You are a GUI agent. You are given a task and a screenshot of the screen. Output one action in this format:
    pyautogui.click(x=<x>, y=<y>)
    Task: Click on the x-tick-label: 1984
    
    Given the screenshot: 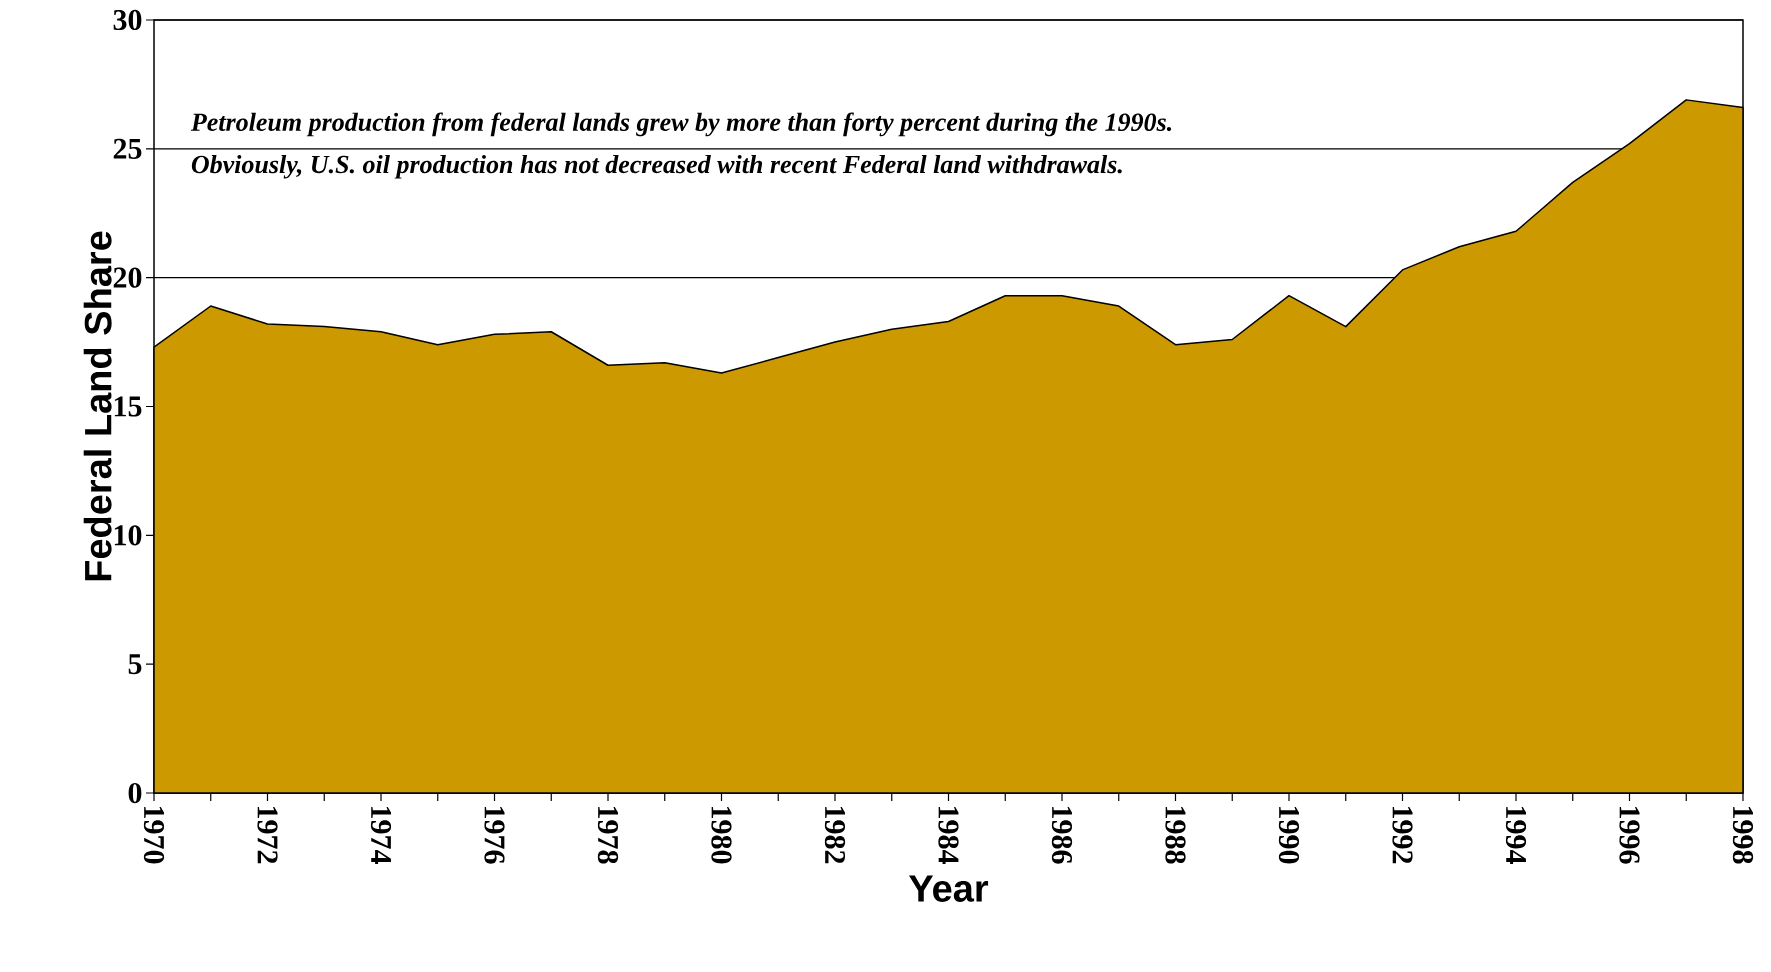 What is the action you would take?
    pyautogui.click(x=948, y=835)
    